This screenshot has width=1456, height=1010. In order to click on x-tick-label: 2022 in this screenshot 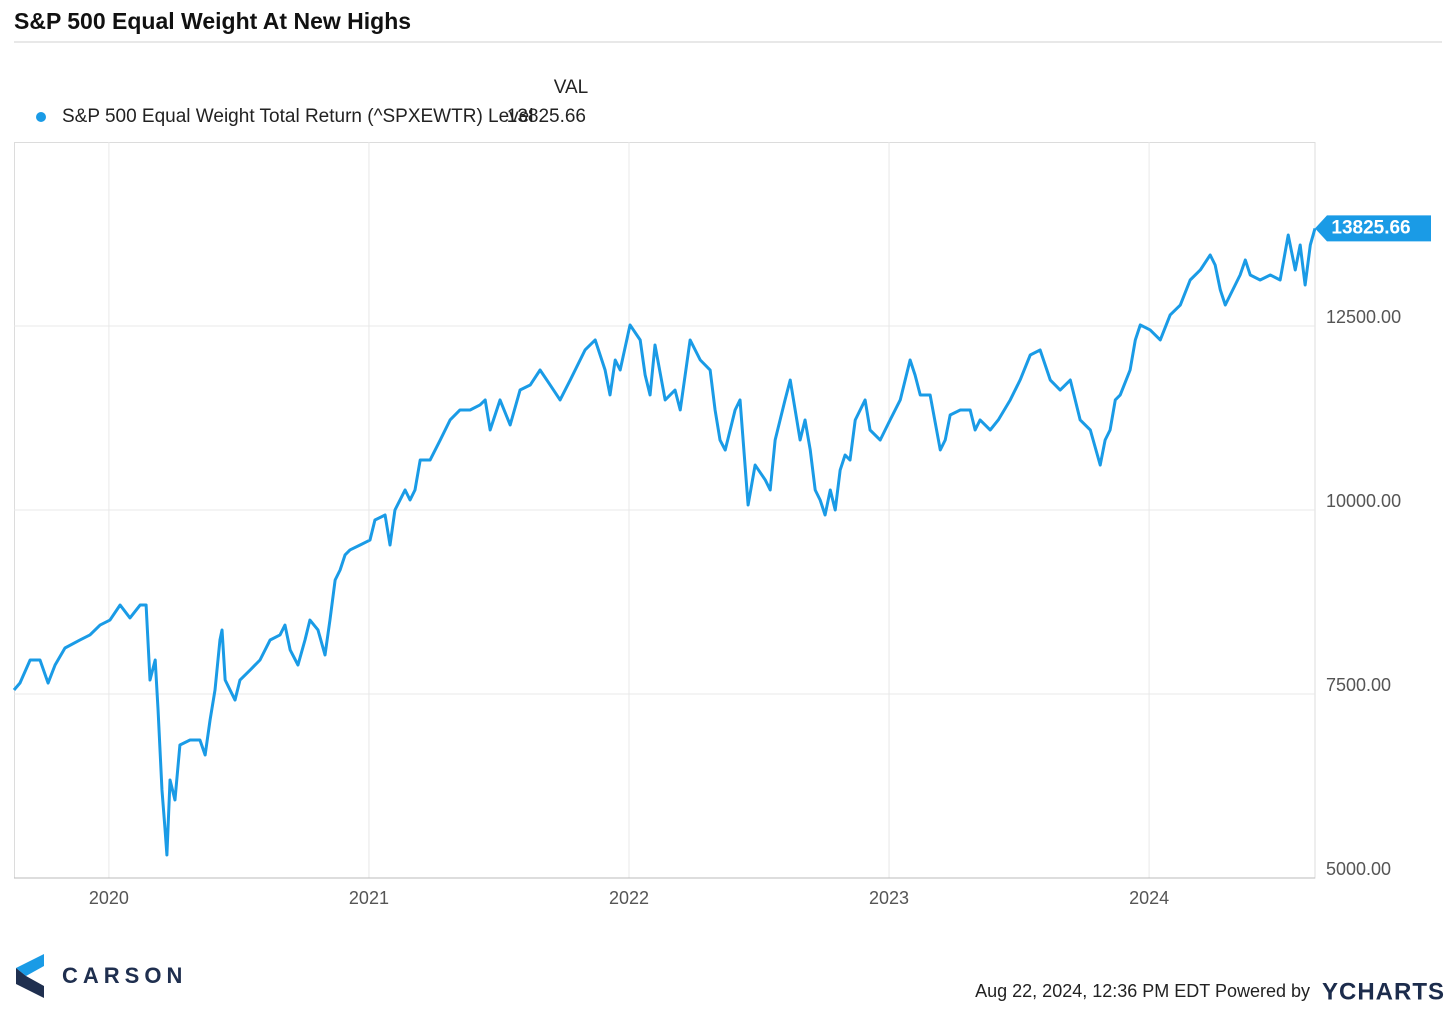, I will do `click(629, 898)`.